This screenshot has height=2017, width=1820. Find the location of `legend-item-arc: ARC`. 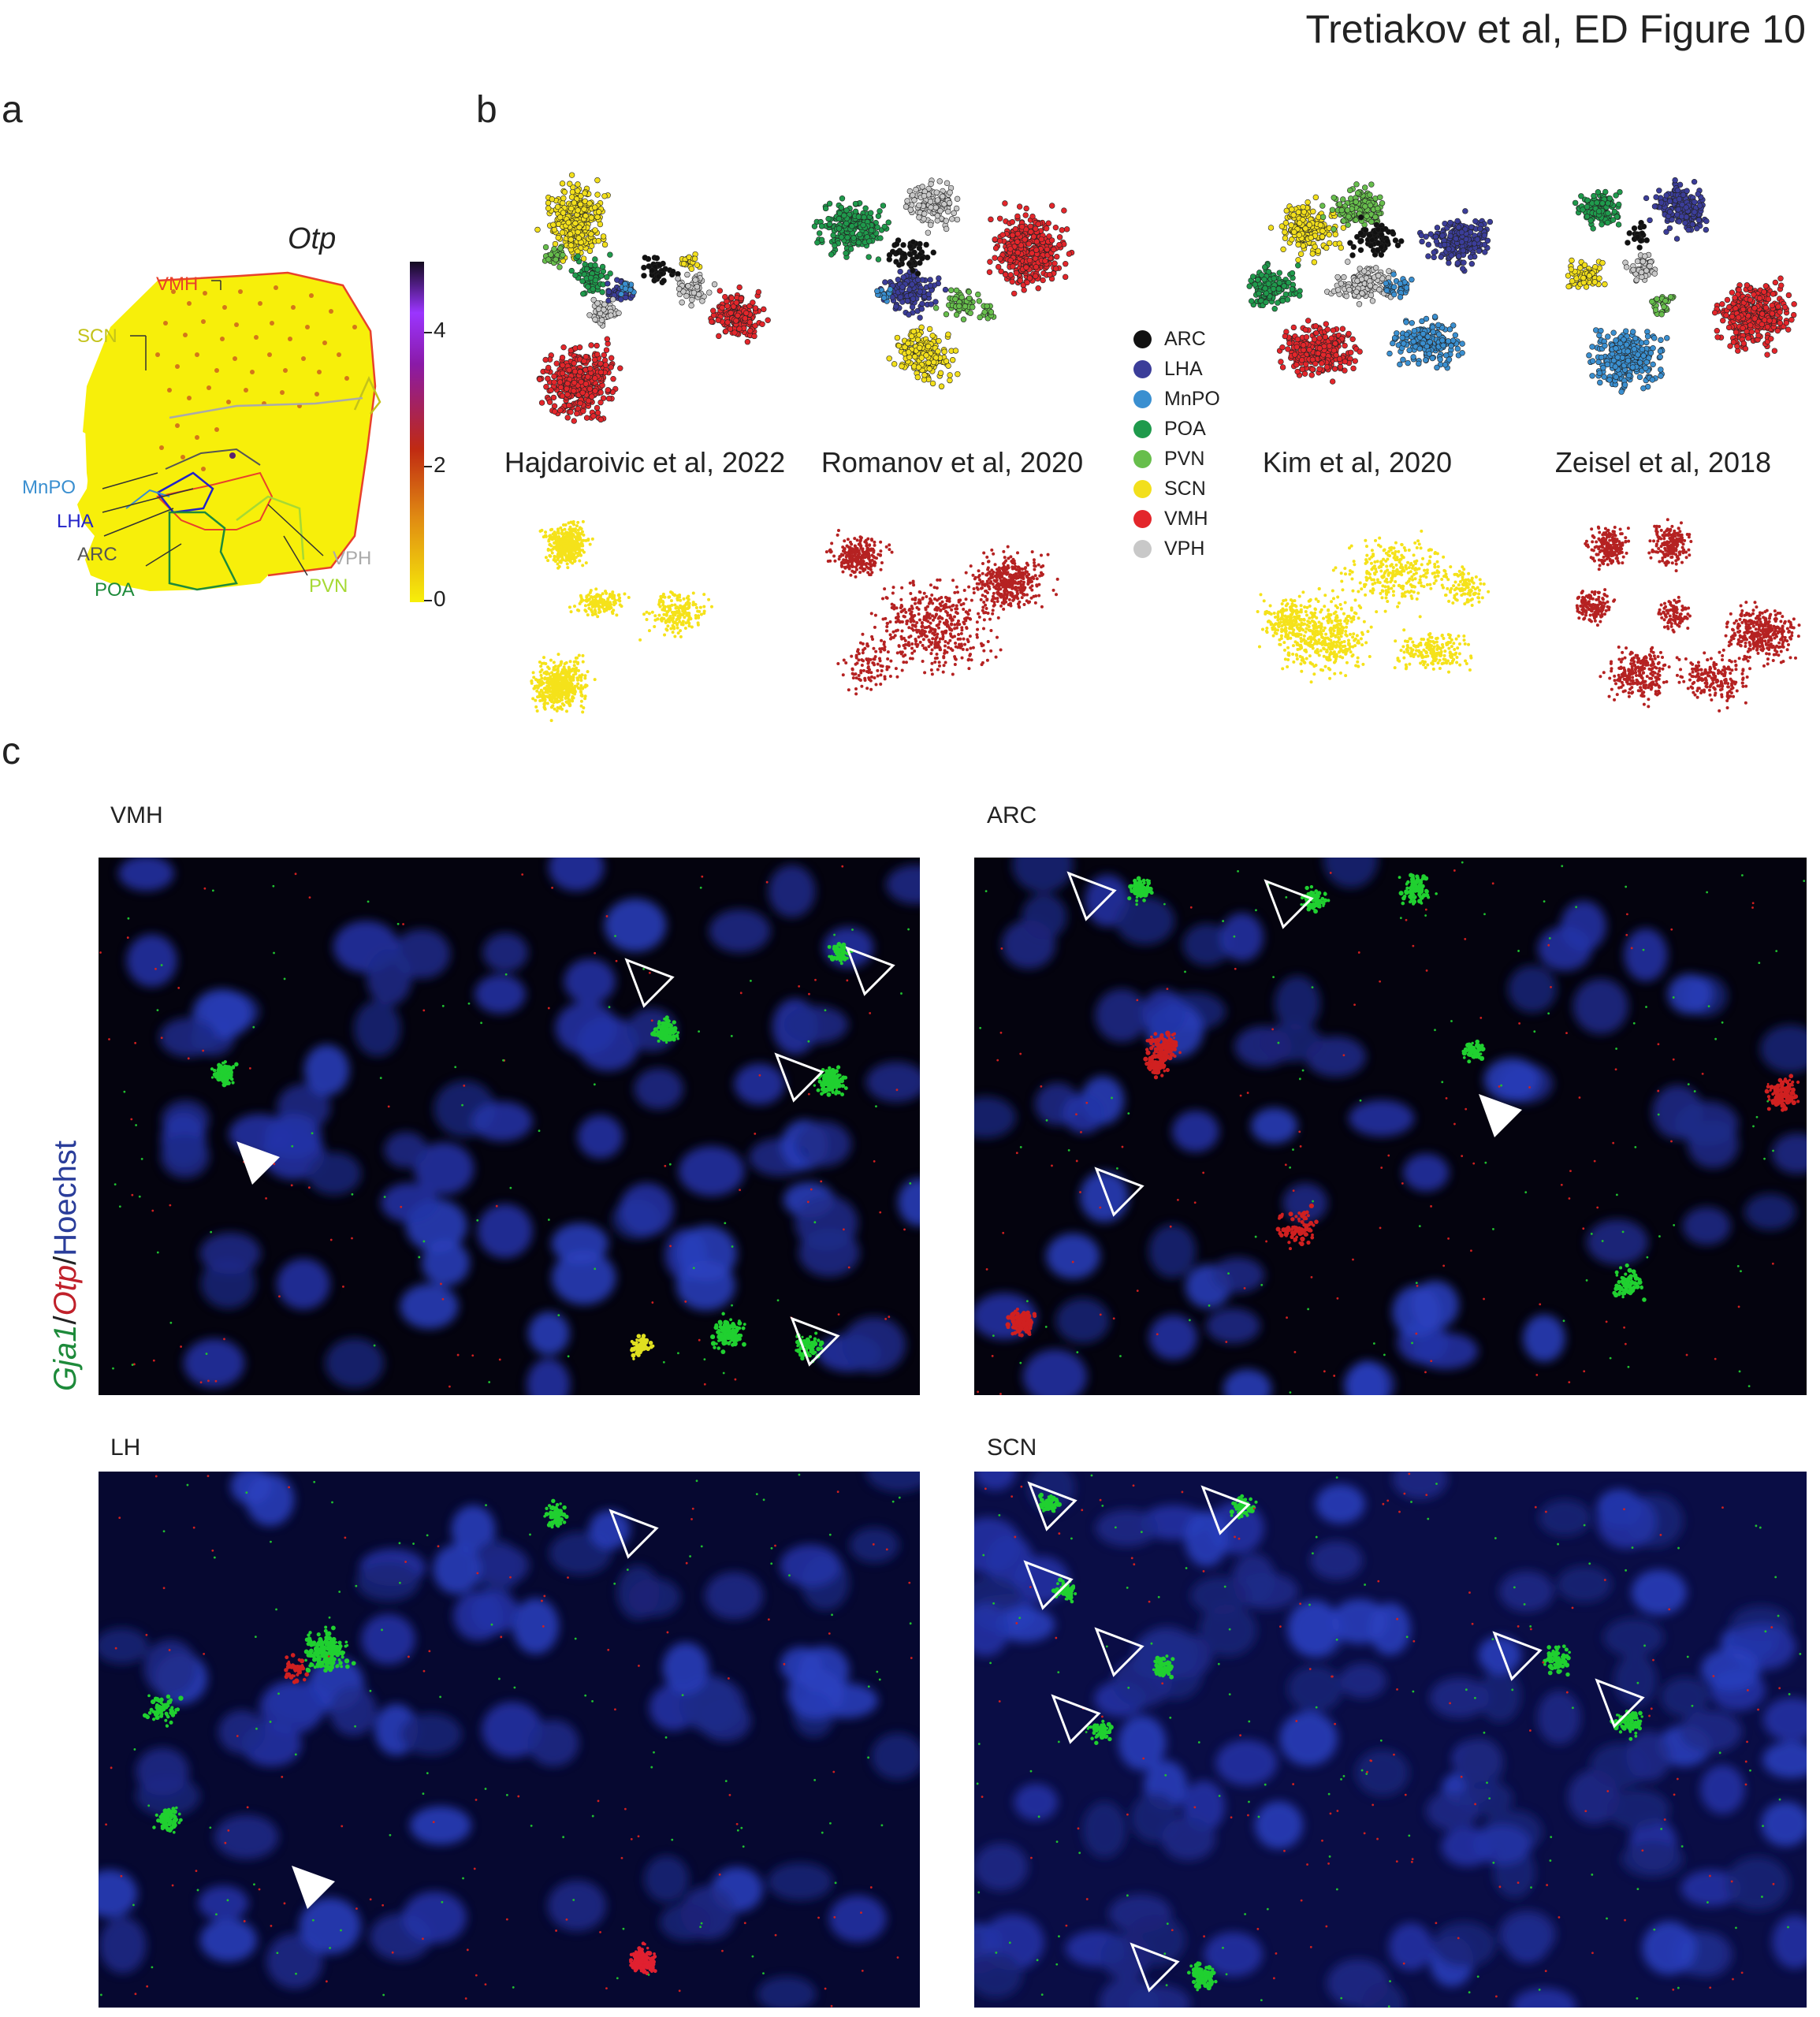

legend-item-arc: ARC is located at coordinates (1169, 339).